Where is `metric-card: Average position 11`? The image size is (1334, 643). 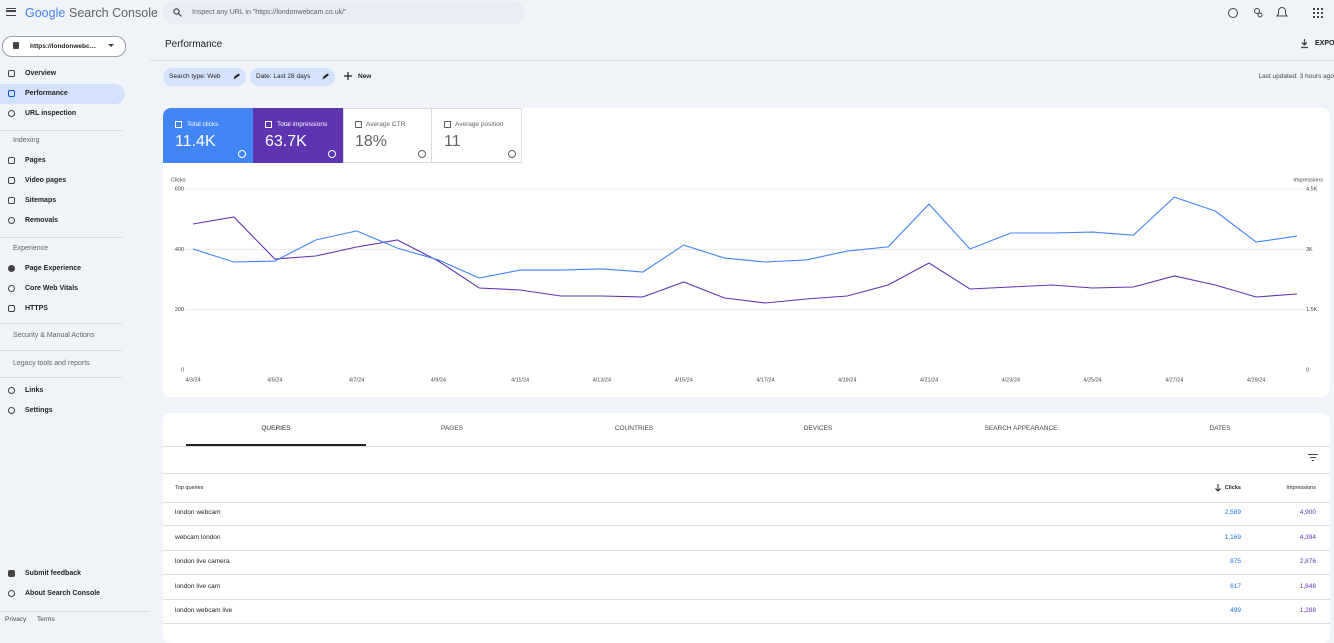
metric-card: Average position 11 is located at coordinates (476, 135).